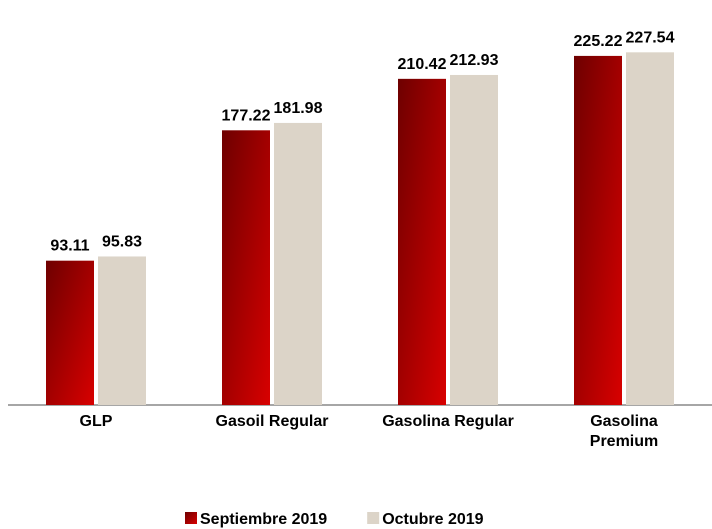 This screenshot has width=712, height=529. What do you see at coordinates (448, 421) in the screenshot?
I see `x-tick-label: Gasolina Regular` at bounding box center [448, 421].